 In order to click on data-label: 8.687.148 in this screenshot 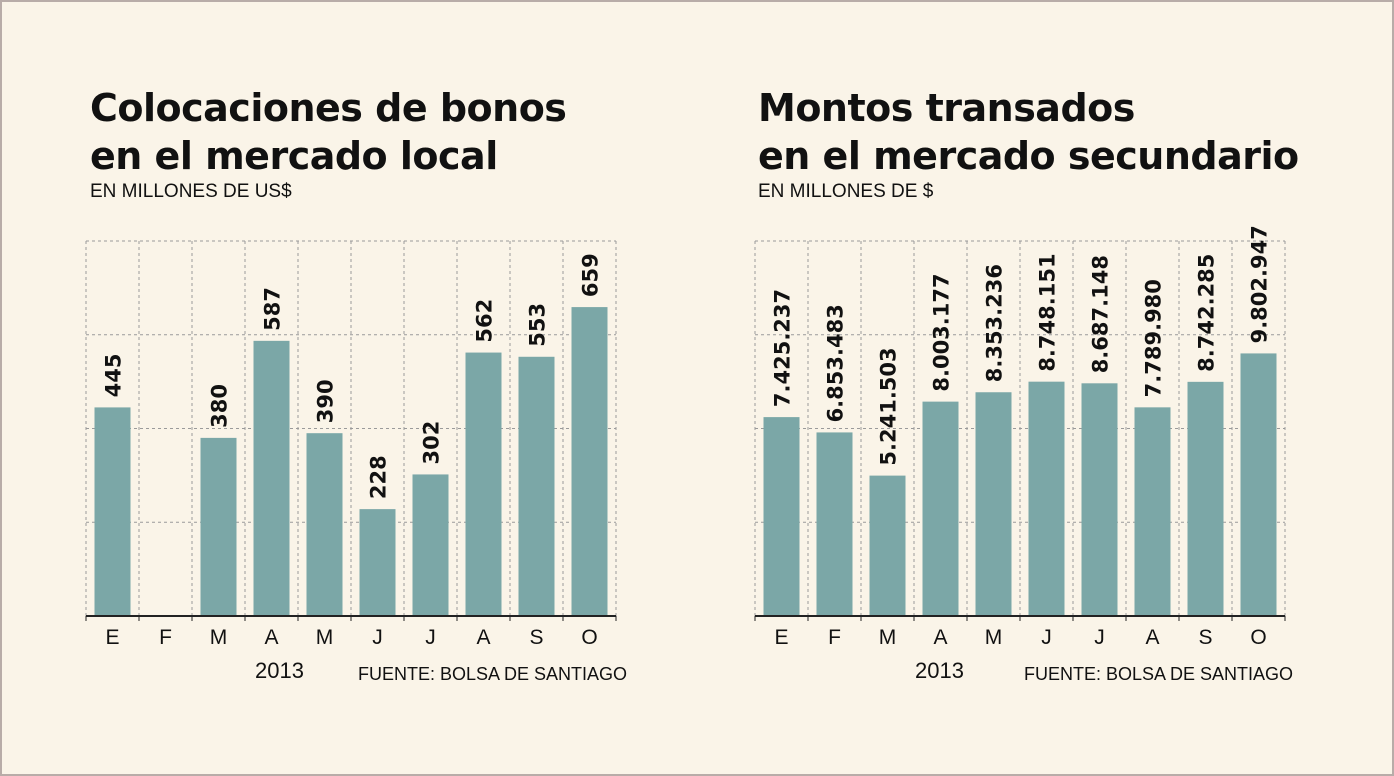, I will do `click(1101, 314)`.